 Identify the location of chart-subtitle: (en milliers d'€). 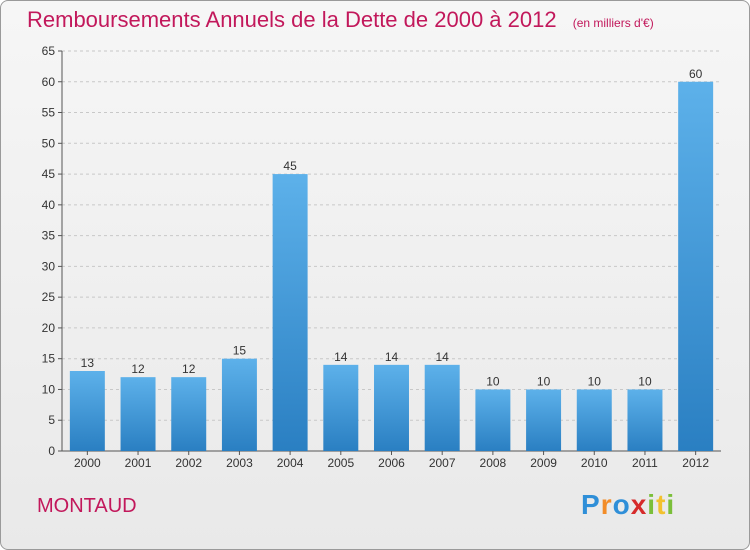
(613, 23).